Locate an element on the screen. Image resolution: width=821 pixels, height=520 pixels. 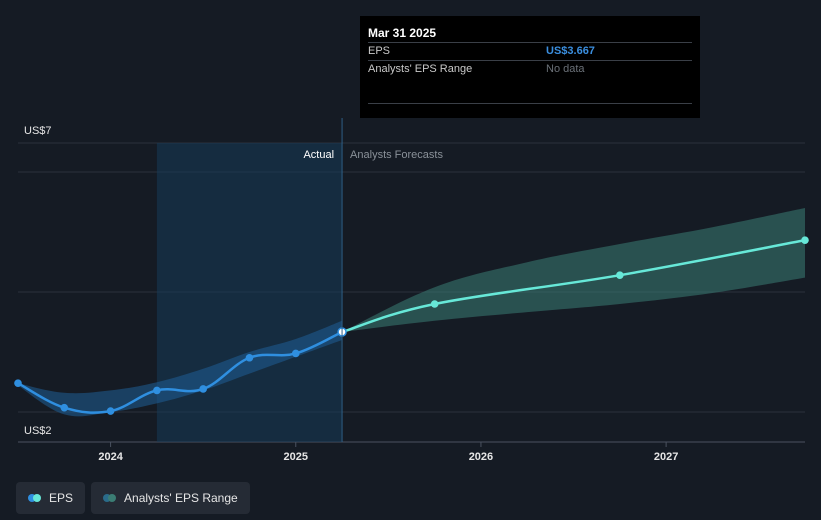
y-axis-label-top: US$7 is located at coordinates (38, 131).